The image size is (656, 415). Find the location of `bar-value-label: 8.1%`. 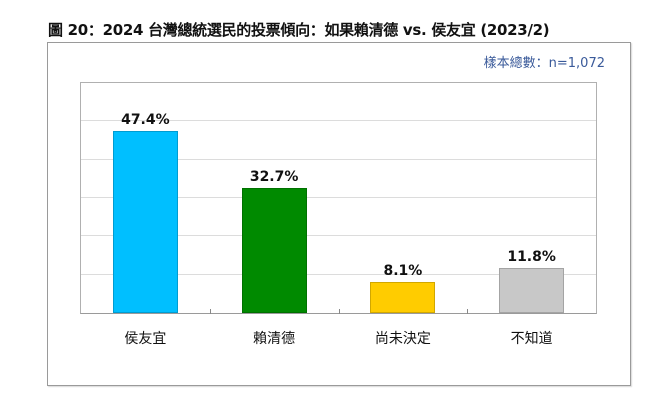

bar-value-label: 8.1% is located at coordinates (403, 270).